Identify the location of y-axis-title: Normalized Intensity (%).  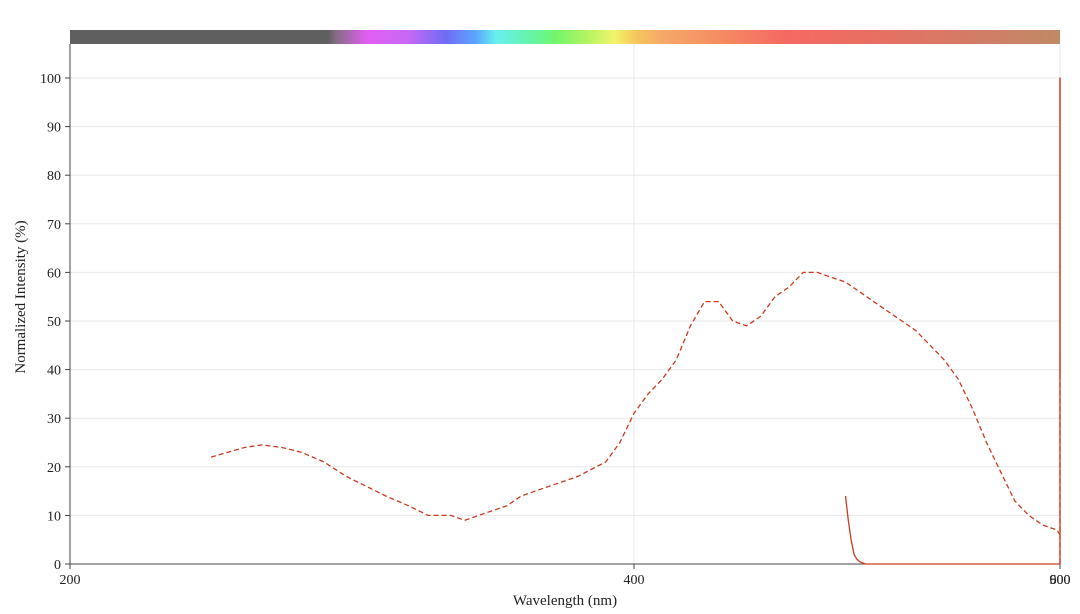
(21, 296).